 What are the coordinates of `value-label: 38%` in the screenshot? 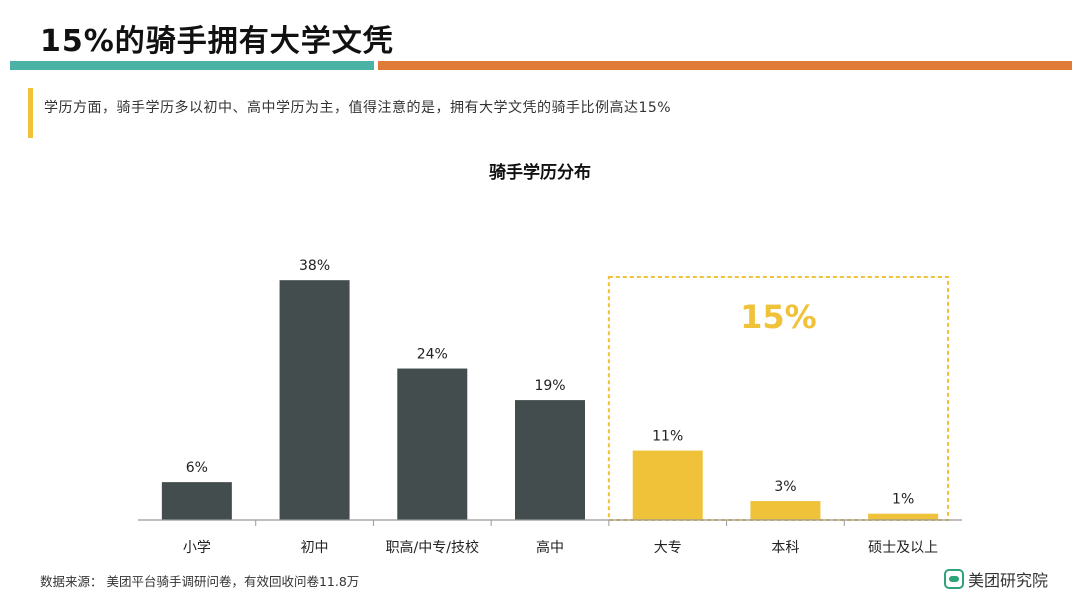 It's located at (314, 266).